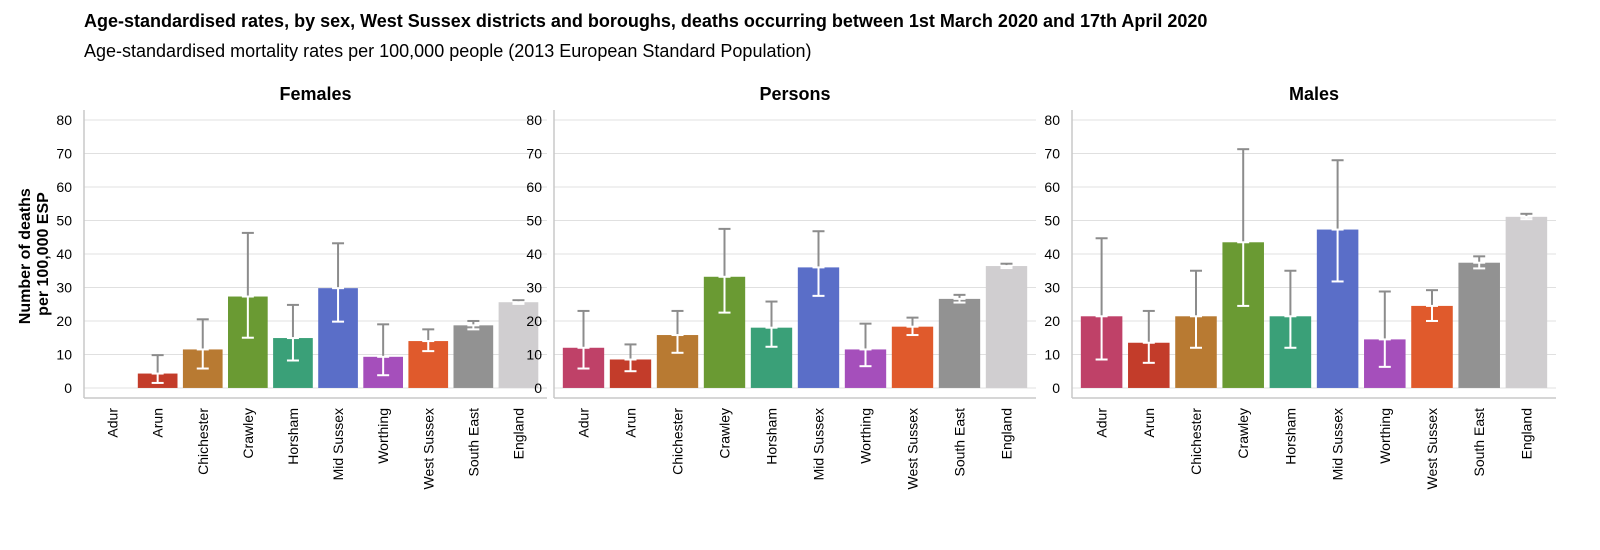 The width and height of the screenshot is (1600, 550). I want to click on y-axis-label: Number of deaths per 100,000 ESP, so click(34, 254).